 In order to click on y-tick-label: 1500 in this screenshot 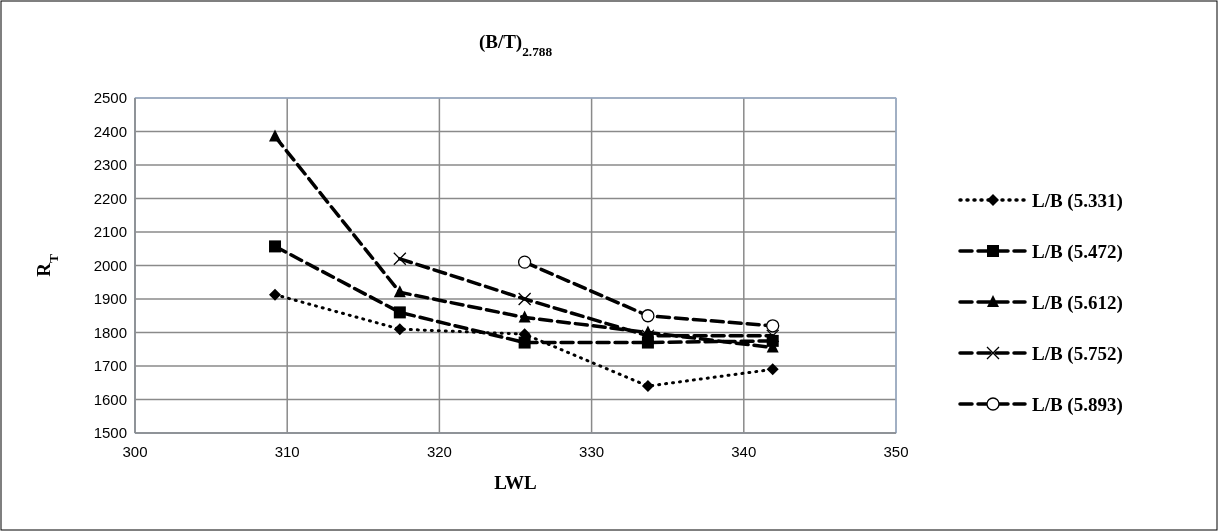, I will do `click(110, 432)`.